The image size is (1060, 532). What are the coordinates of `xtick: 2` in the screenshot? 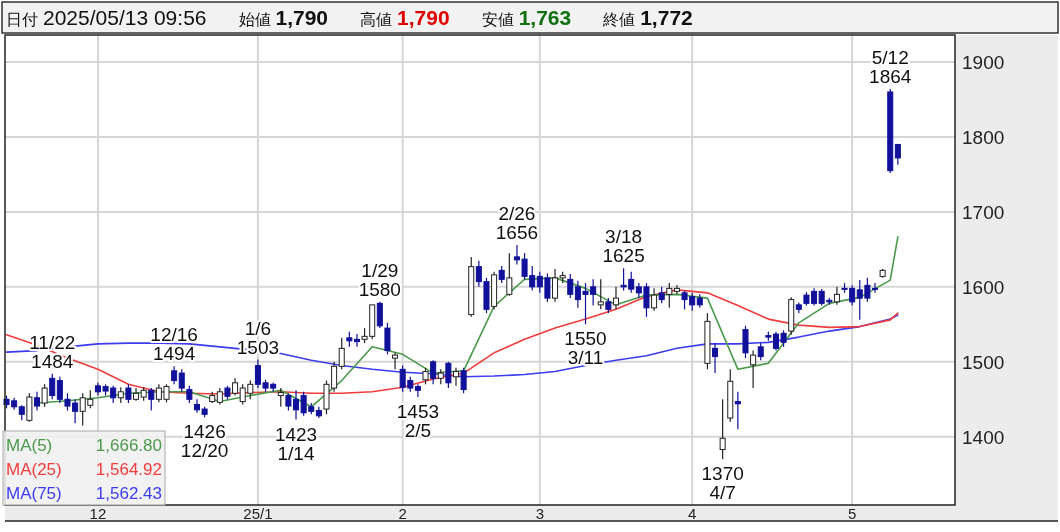 It's located at (402, 513).